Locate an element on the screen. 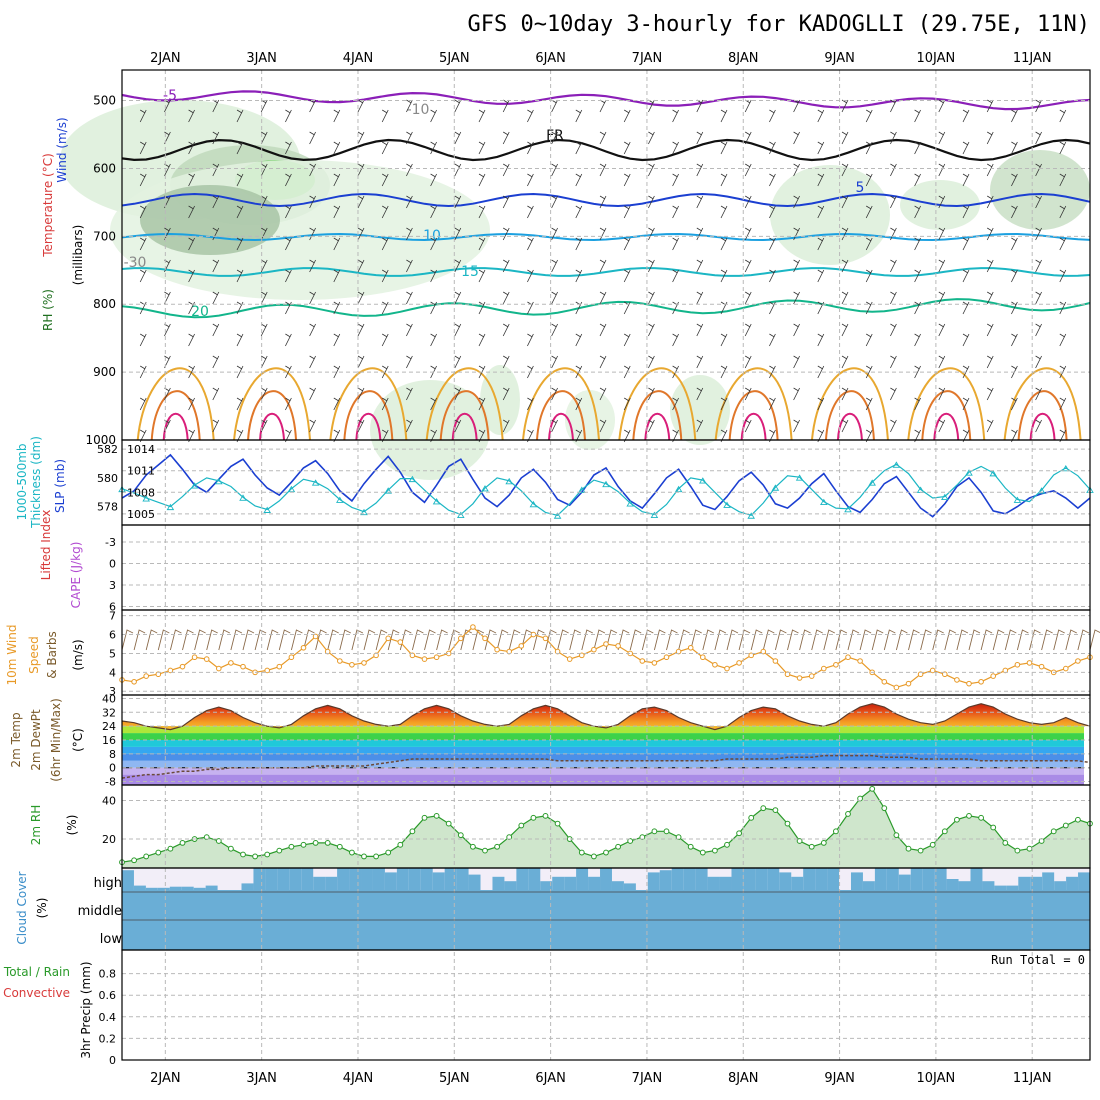  panel-frame is located at coordinates (606, 652).